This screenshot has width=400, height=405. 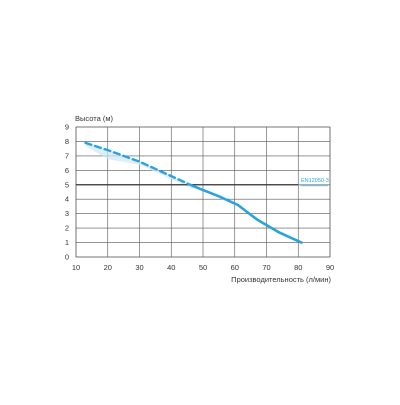 I want to click on y-tick-label: 6, so click(x=67, y=170).